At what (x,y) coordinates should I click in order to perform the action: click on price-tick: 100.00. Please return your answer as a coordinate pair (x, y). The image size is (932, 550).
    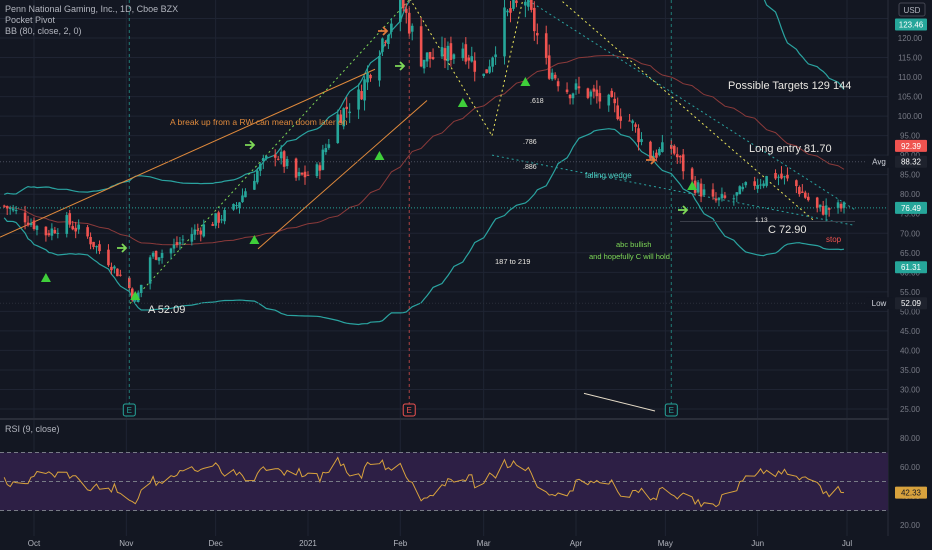
    Looking at the image, I should click on (910, 116).